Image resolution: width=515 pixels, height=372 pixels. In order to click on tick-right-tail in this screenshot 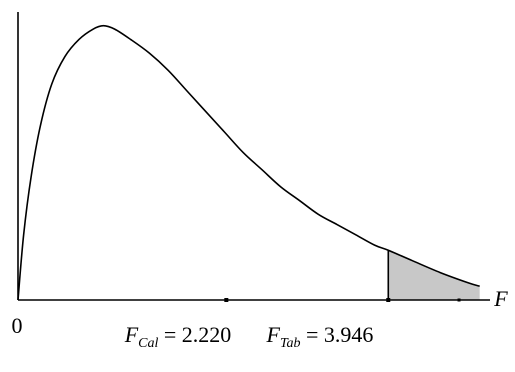, I will do `click(459, 300)`.